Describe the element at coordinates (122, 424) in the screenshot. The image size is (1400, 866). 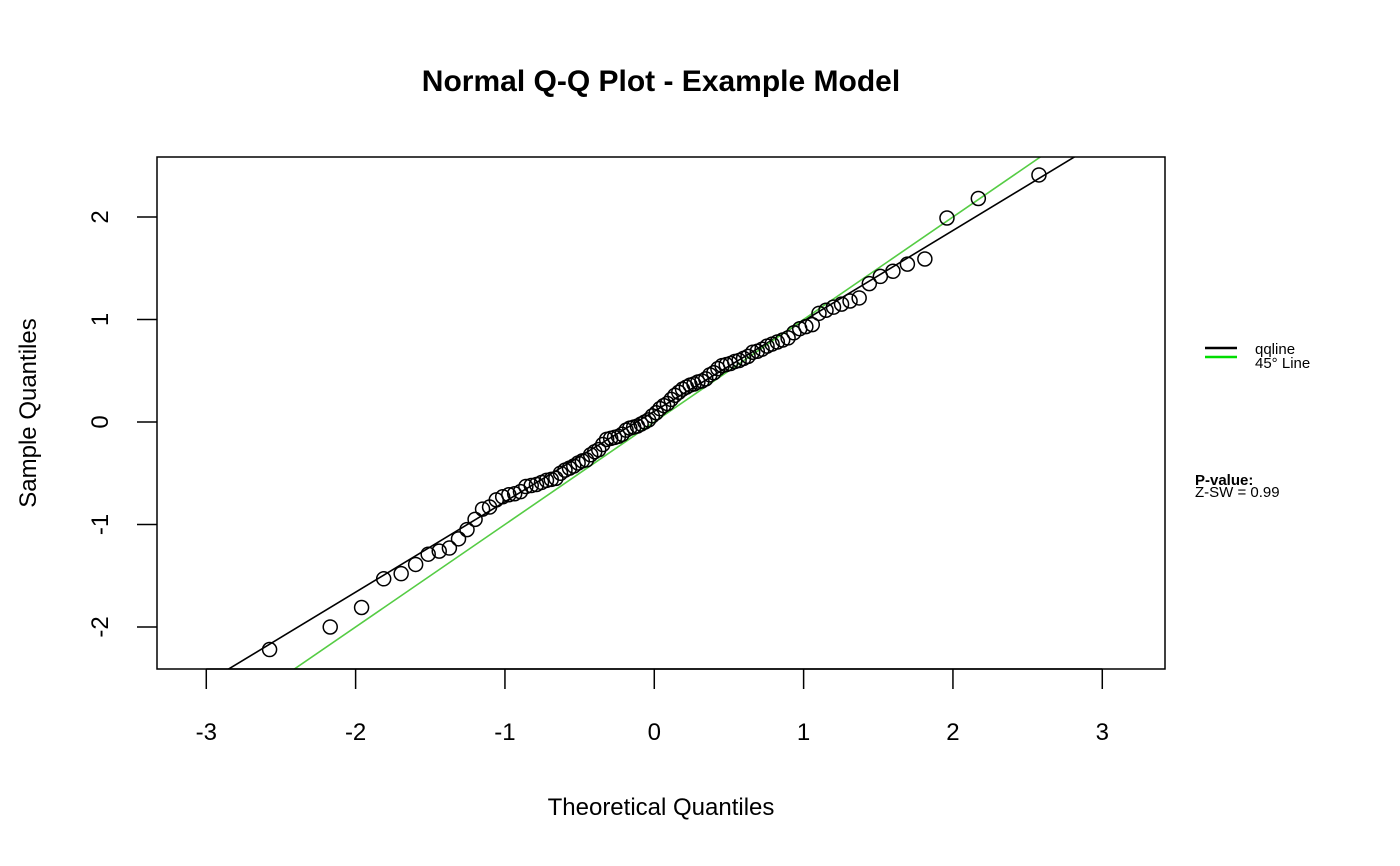
I see `y-axis: -2 -1 0 1 2` at that location.